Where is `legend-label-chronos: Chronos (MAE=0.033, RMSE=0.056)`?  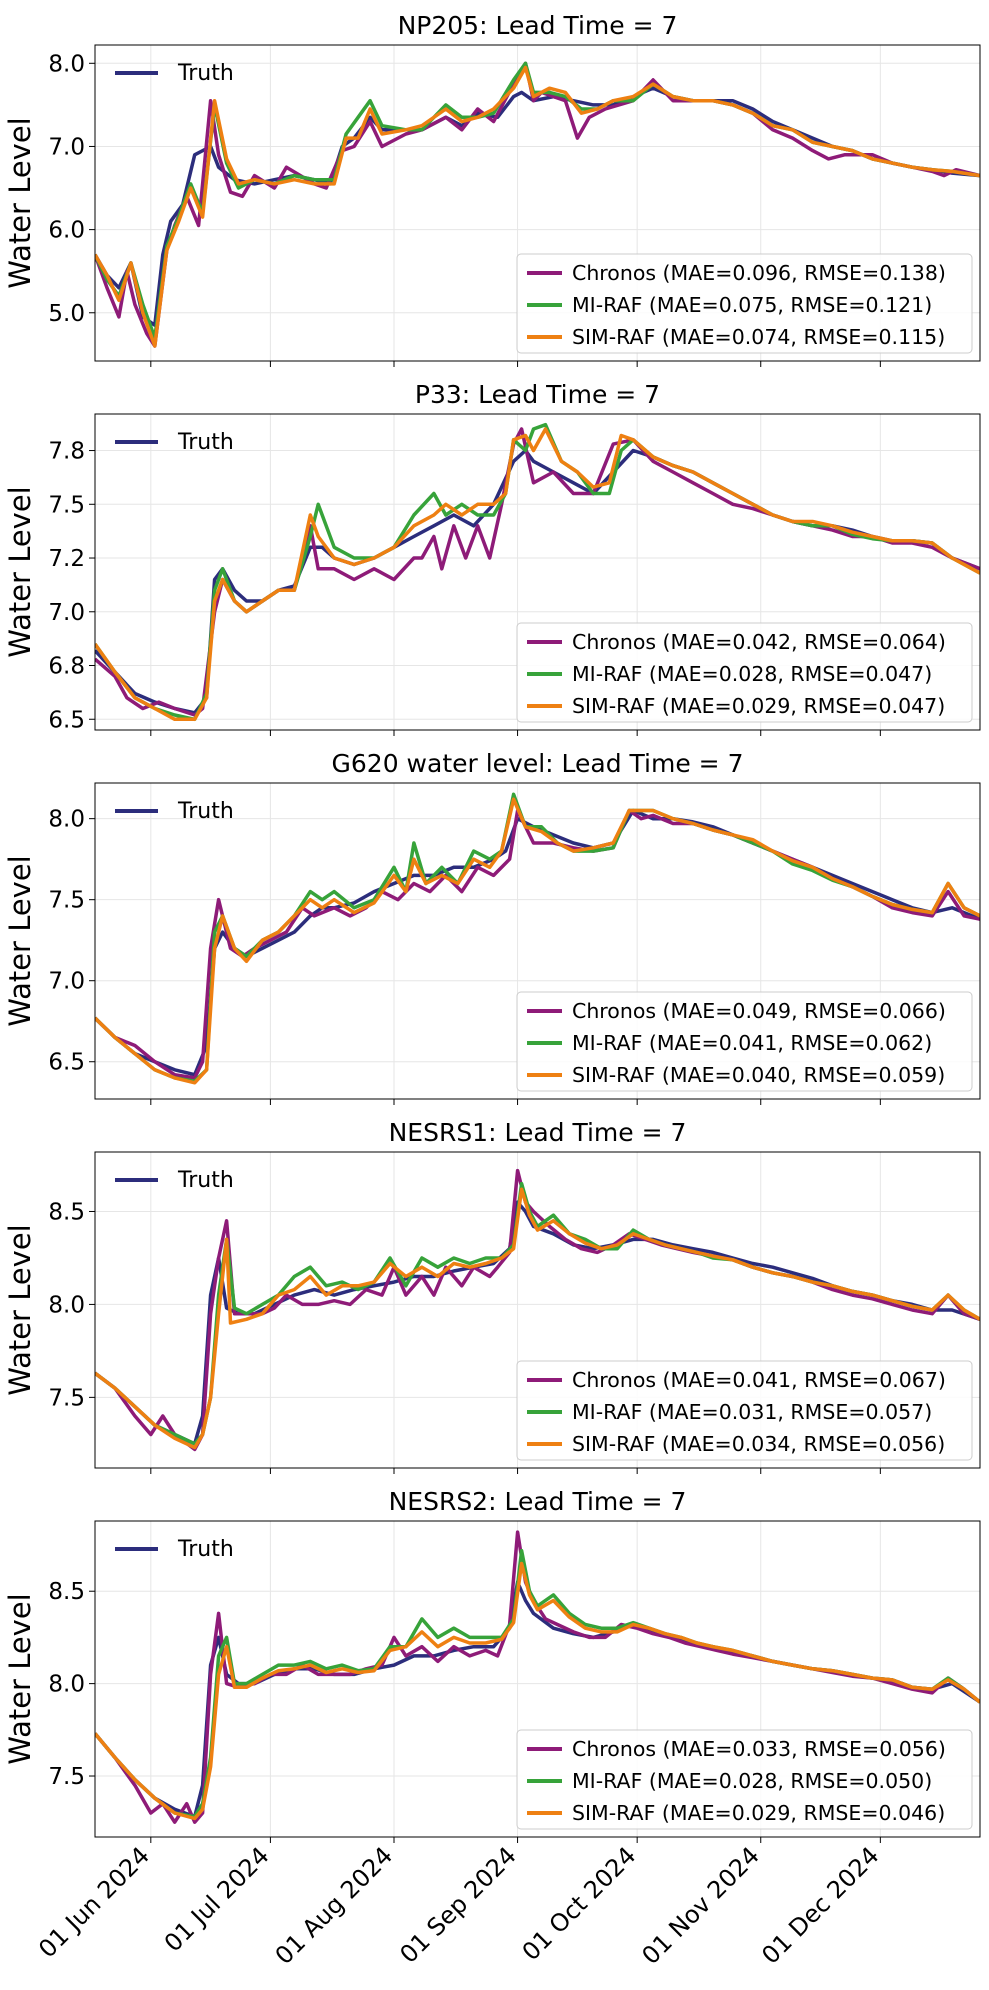 legend-label-chronos: Chronos (MAE=0.033, RMSE=0.056) is located at coordinates (759, 1749).